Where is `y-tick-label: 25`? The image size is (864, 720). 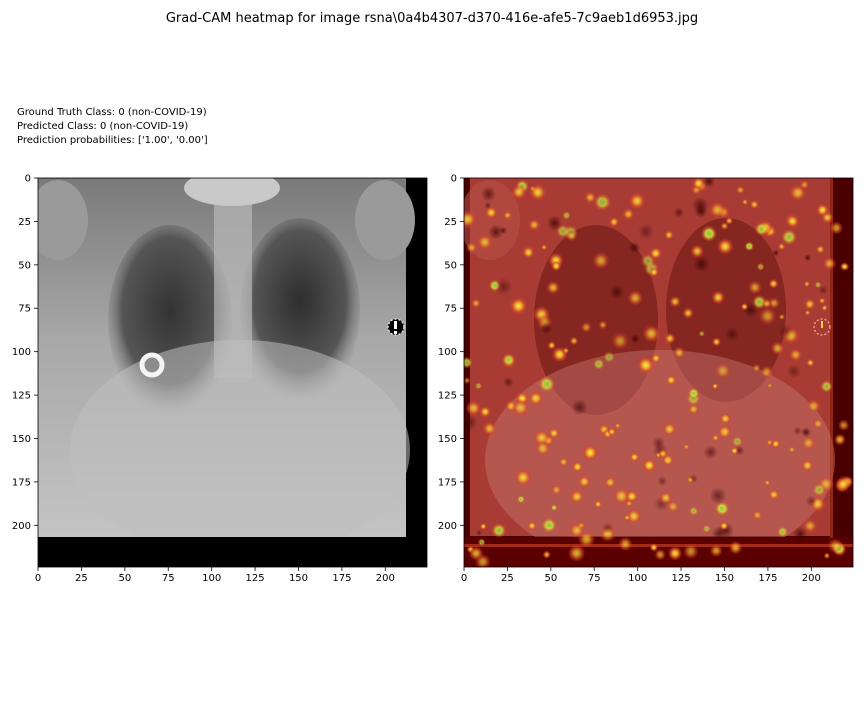 y-tick-label: 25 is located at coordinates (24, 222).